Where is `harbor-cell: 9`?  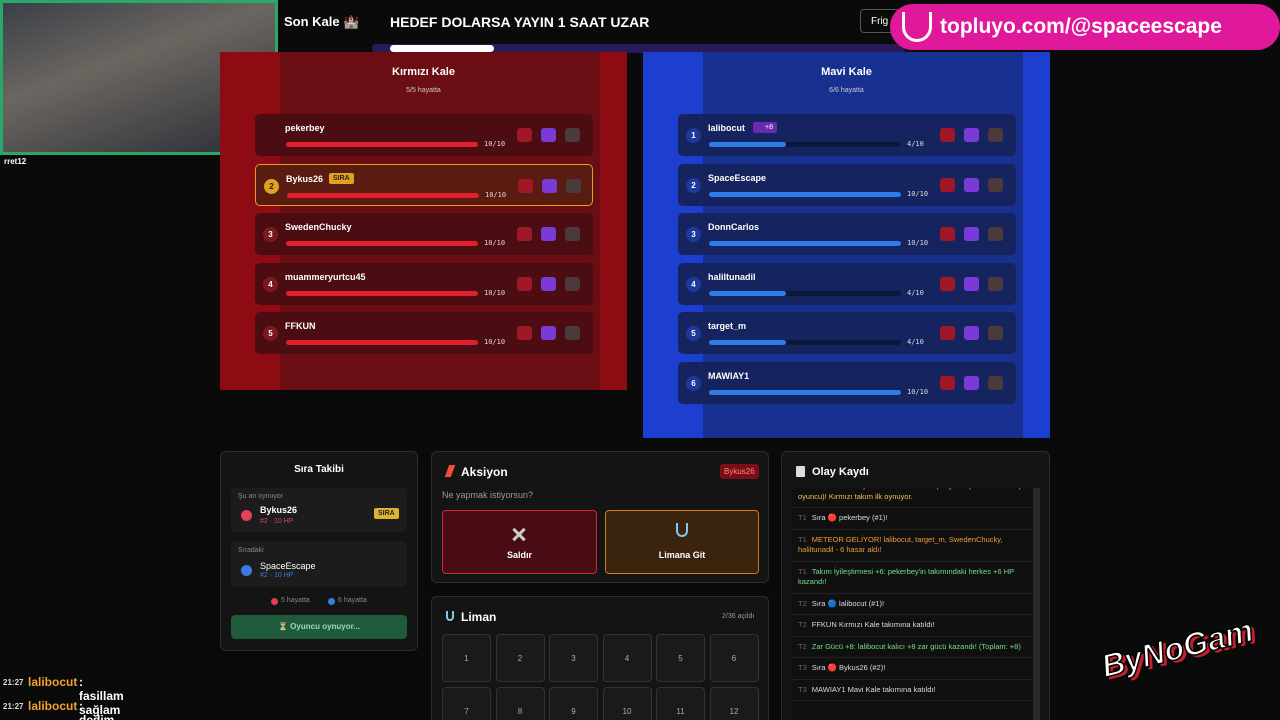
harbor-cell: 9 is located at coordinates (573, 703).